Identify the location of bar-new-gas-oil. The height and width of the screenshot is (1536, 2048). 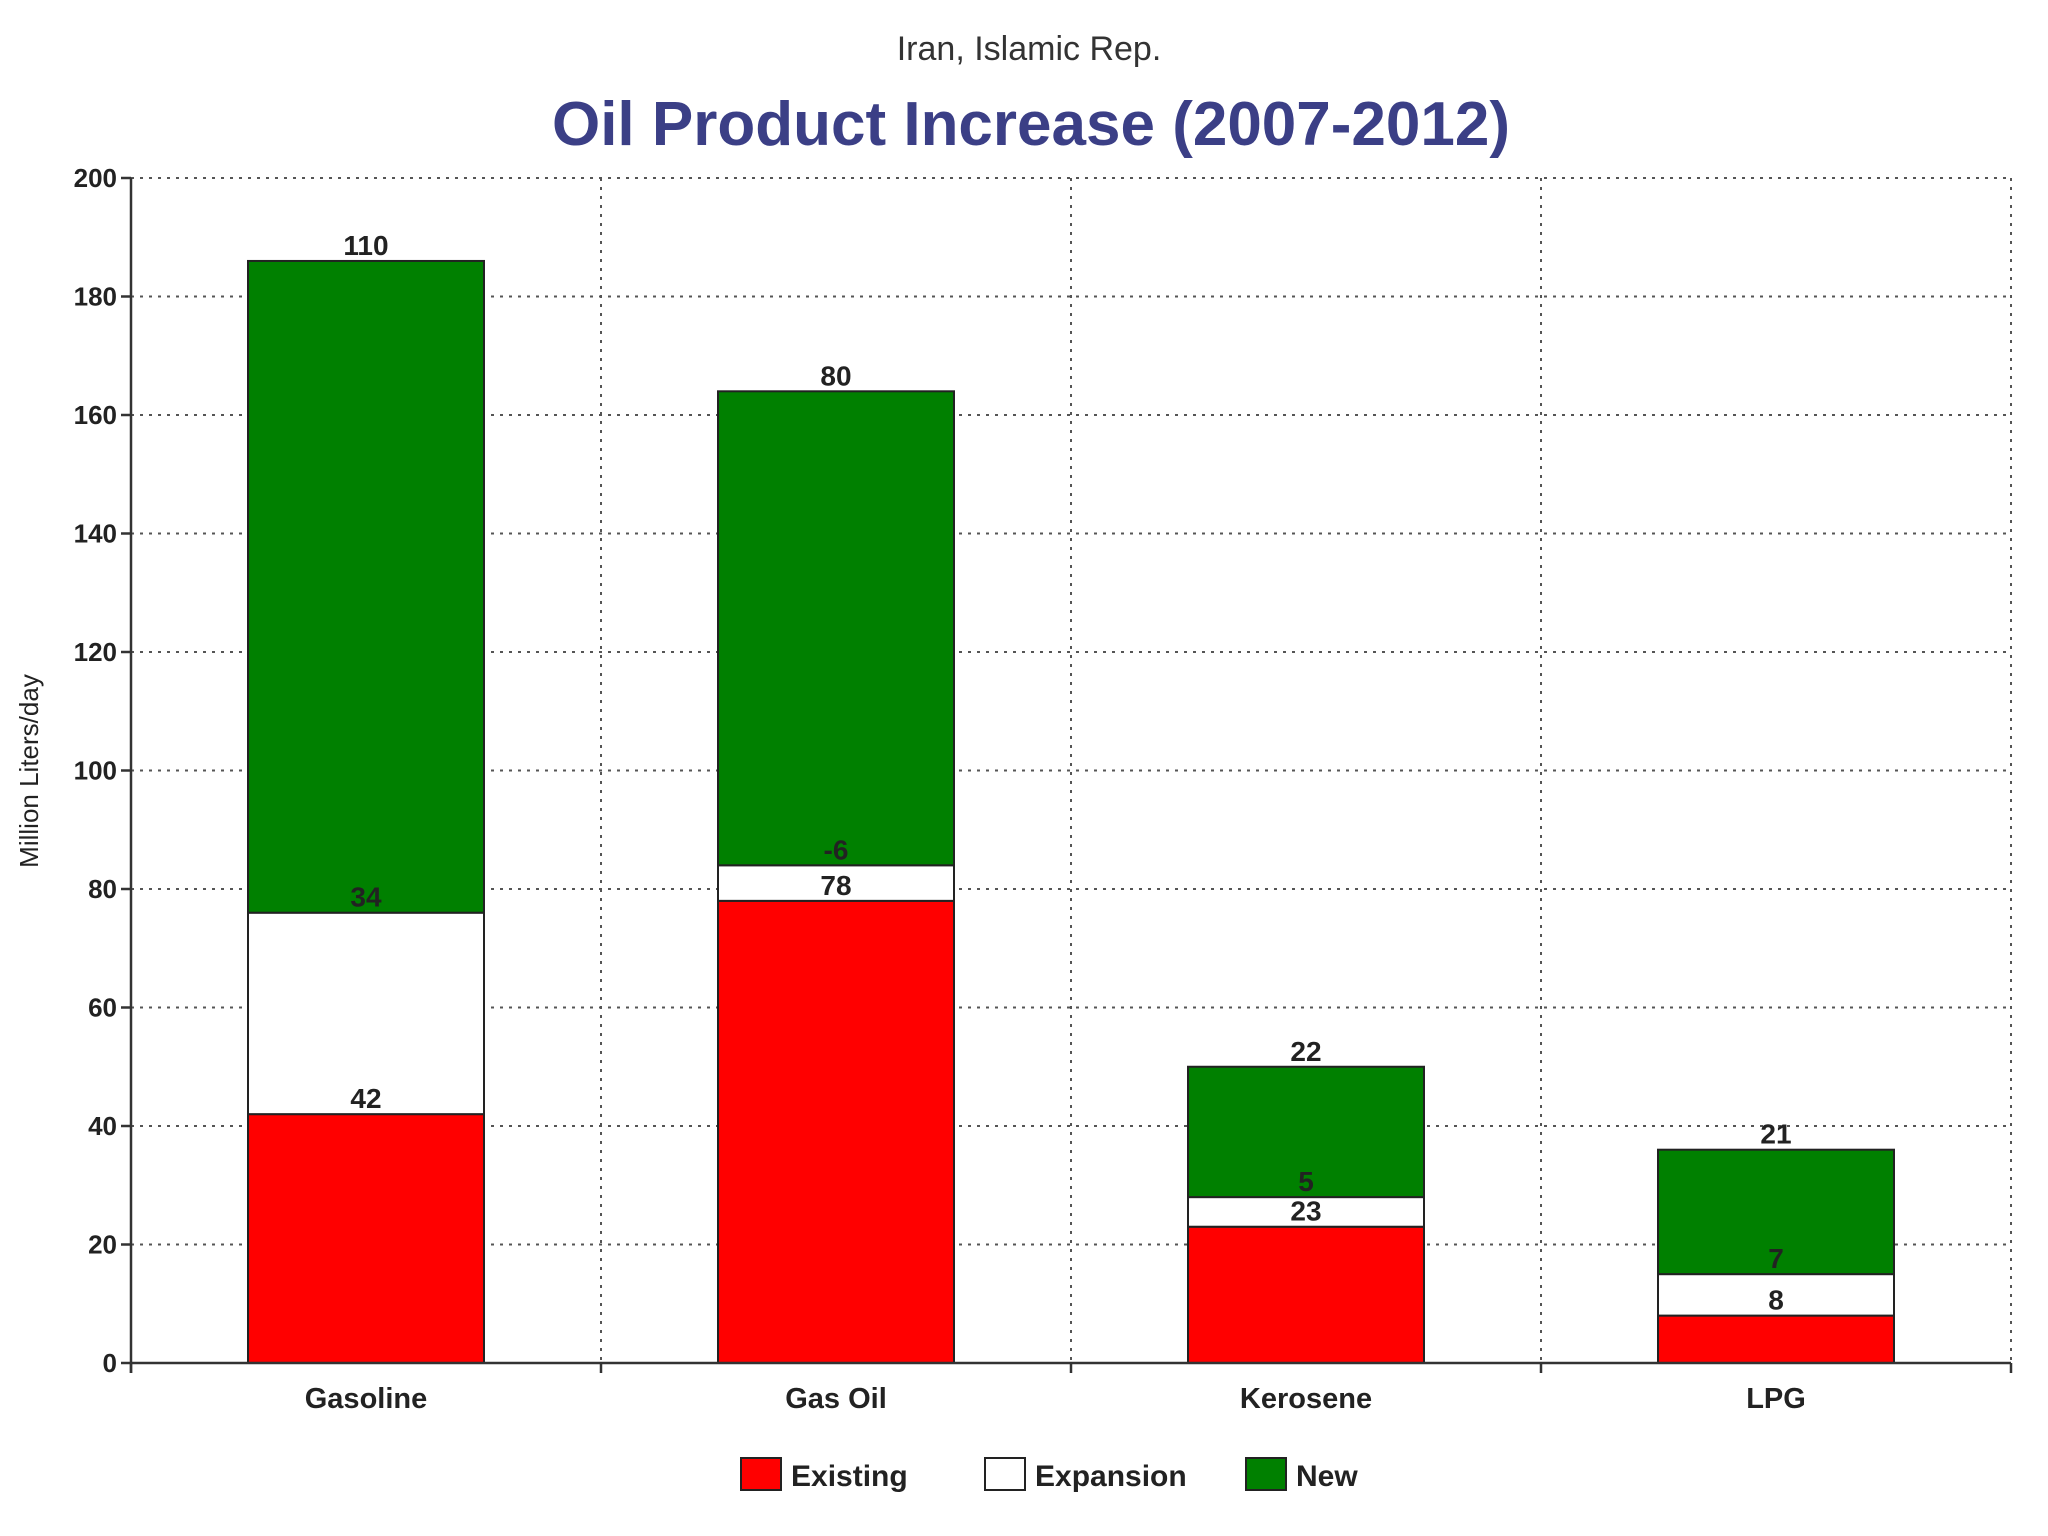
(836, 628).